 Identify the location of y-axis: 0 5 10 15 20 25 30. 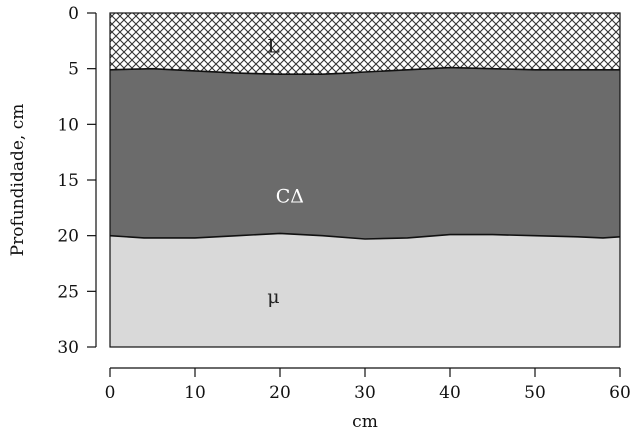
(77, 181).